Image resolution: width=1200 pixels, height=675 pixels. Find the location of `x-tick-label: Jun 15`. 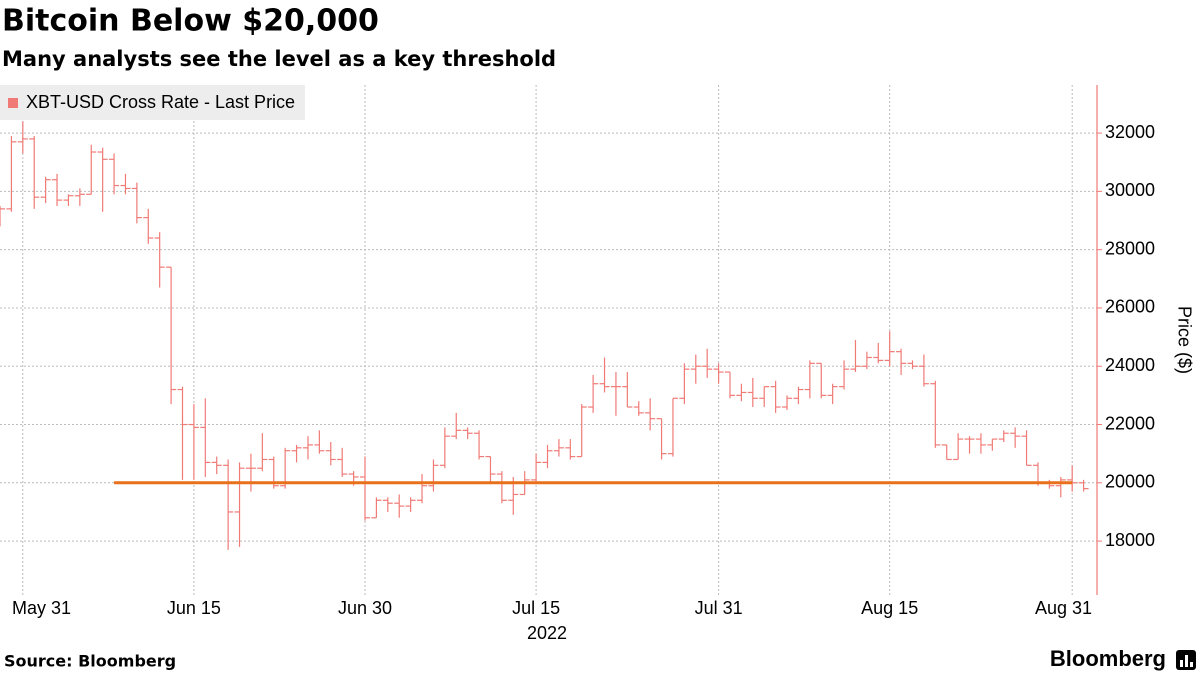

x-tick-label: Jun 15 is located at coordinates (194, 608).